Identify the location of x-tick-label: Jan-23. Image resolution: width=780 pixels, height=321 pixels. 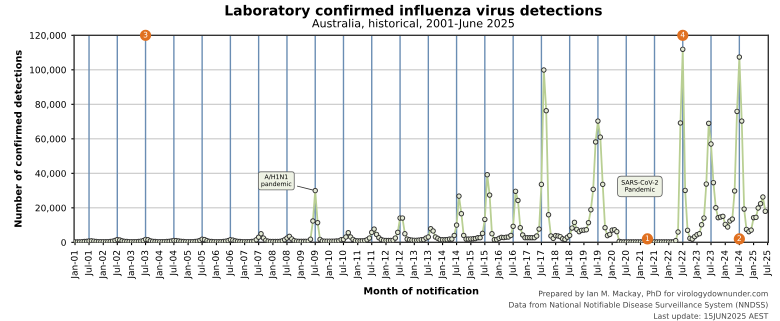
(697, 265).